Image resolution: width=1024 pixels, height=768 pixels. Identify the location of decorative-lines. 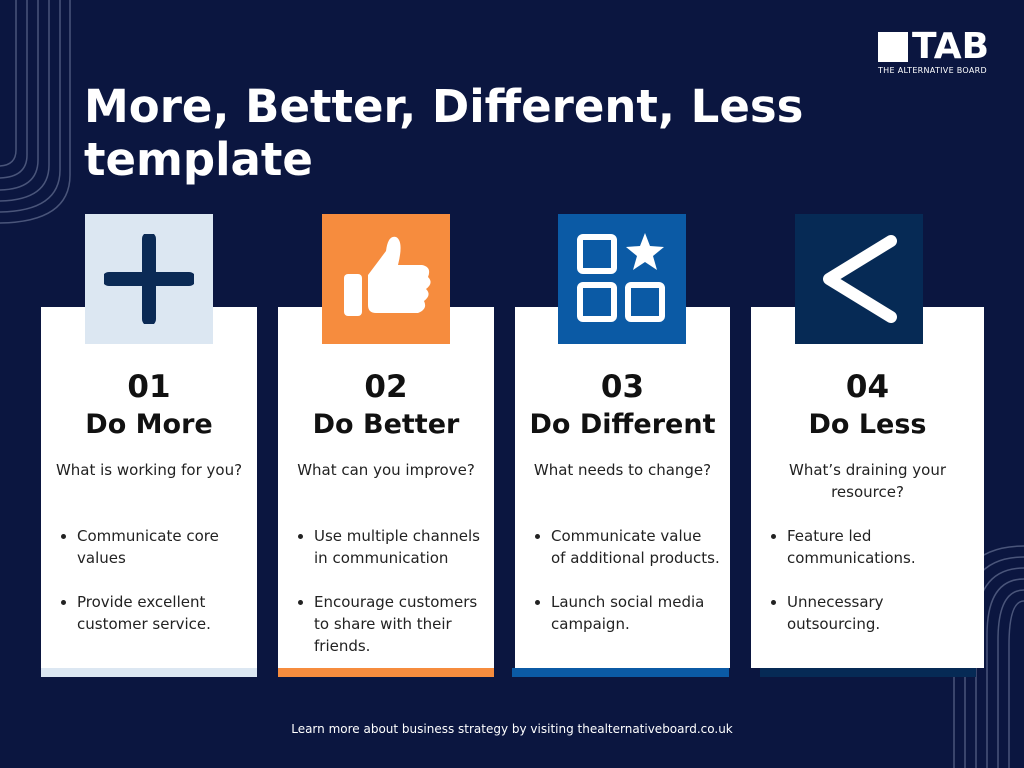
(35, 112).